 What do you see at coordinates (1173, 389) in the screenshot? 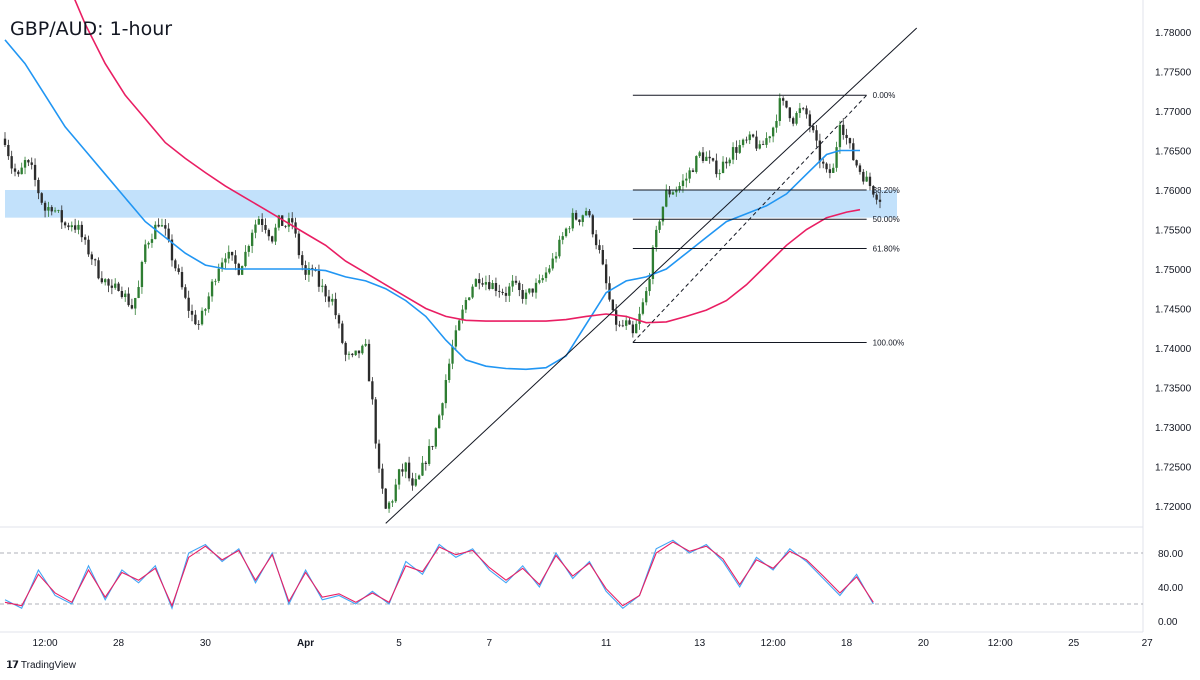
I see `price-axis-tick-label: 1.73500` at bounding box center [1173, 389].